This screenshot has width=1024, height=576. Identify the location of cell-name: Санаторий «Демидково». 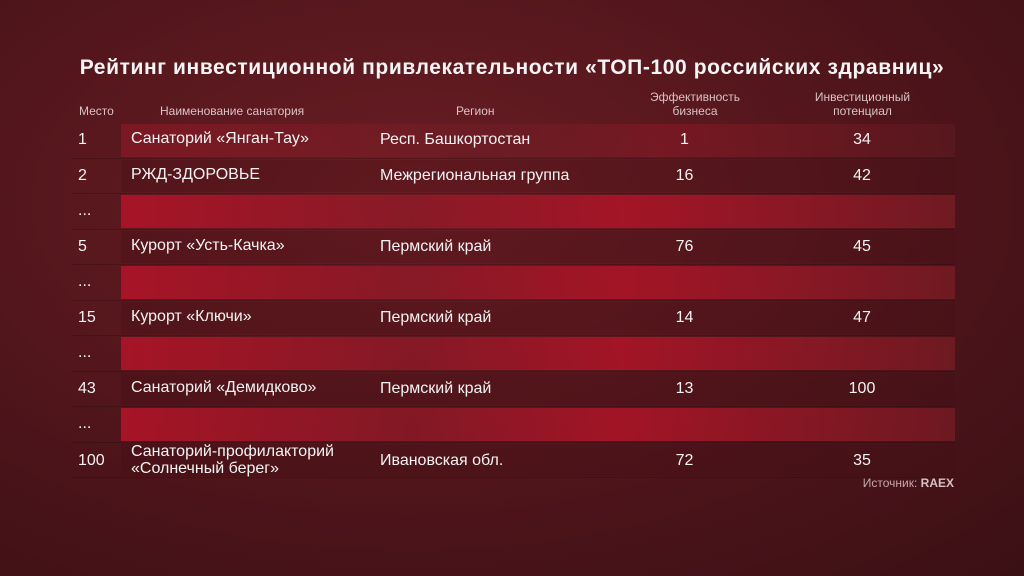
(224, 387).